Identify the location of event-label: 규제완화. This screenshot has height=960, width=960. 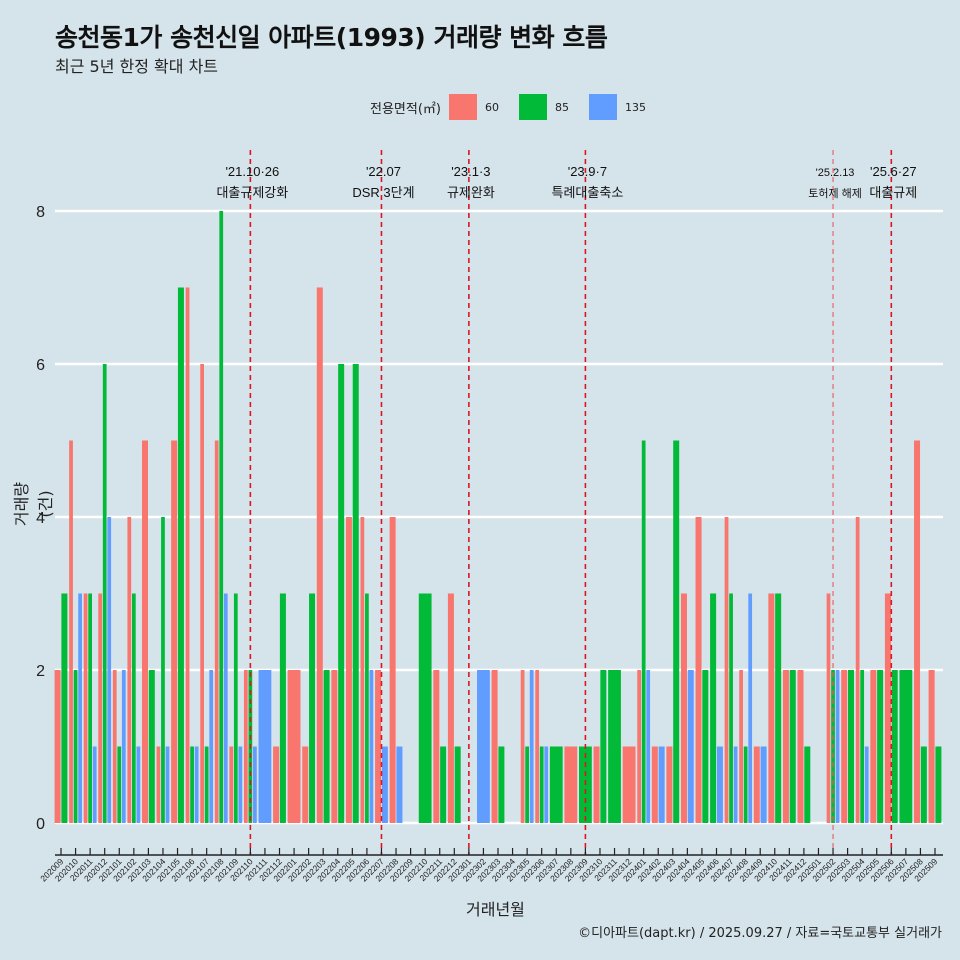
(471, 192).